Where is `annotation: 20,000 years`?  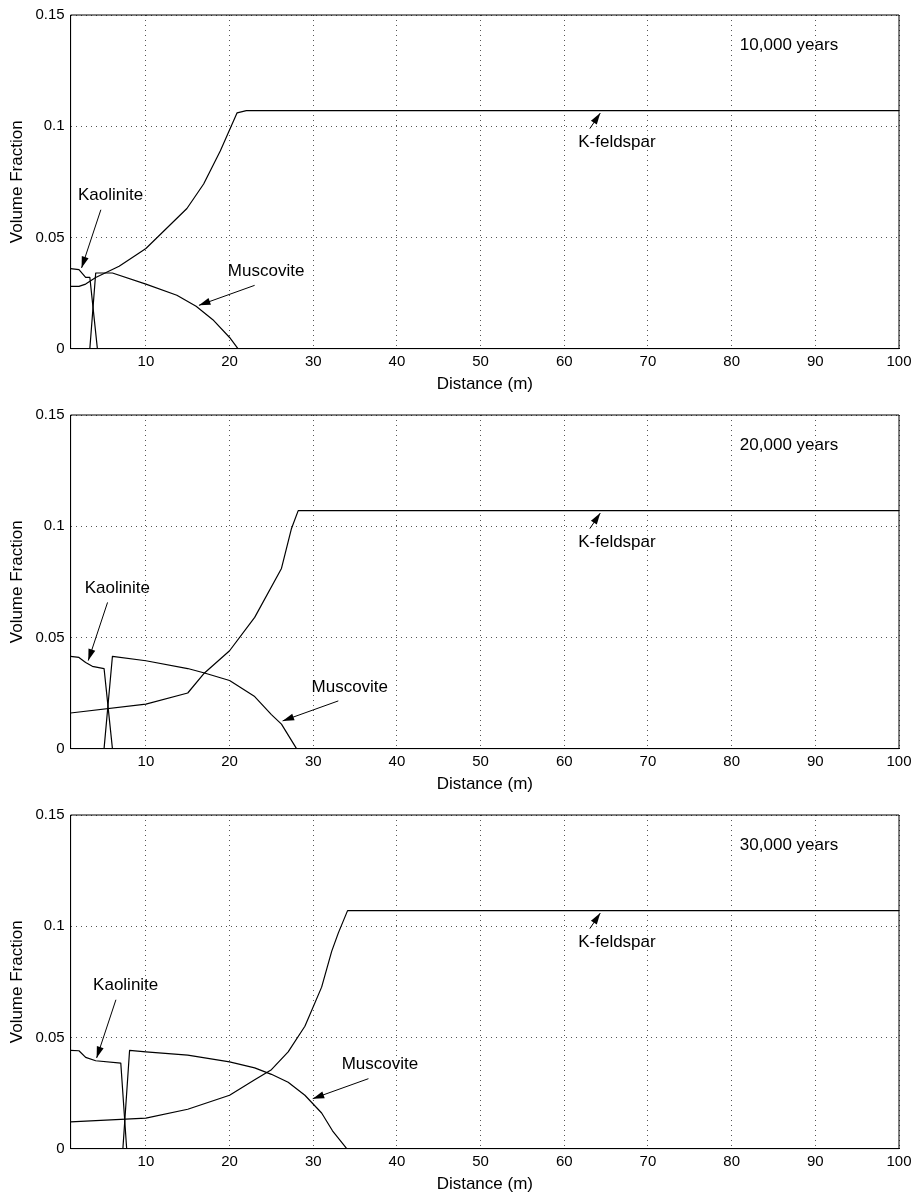
annotation: 20,000 years is located at coordinates (789, 444).